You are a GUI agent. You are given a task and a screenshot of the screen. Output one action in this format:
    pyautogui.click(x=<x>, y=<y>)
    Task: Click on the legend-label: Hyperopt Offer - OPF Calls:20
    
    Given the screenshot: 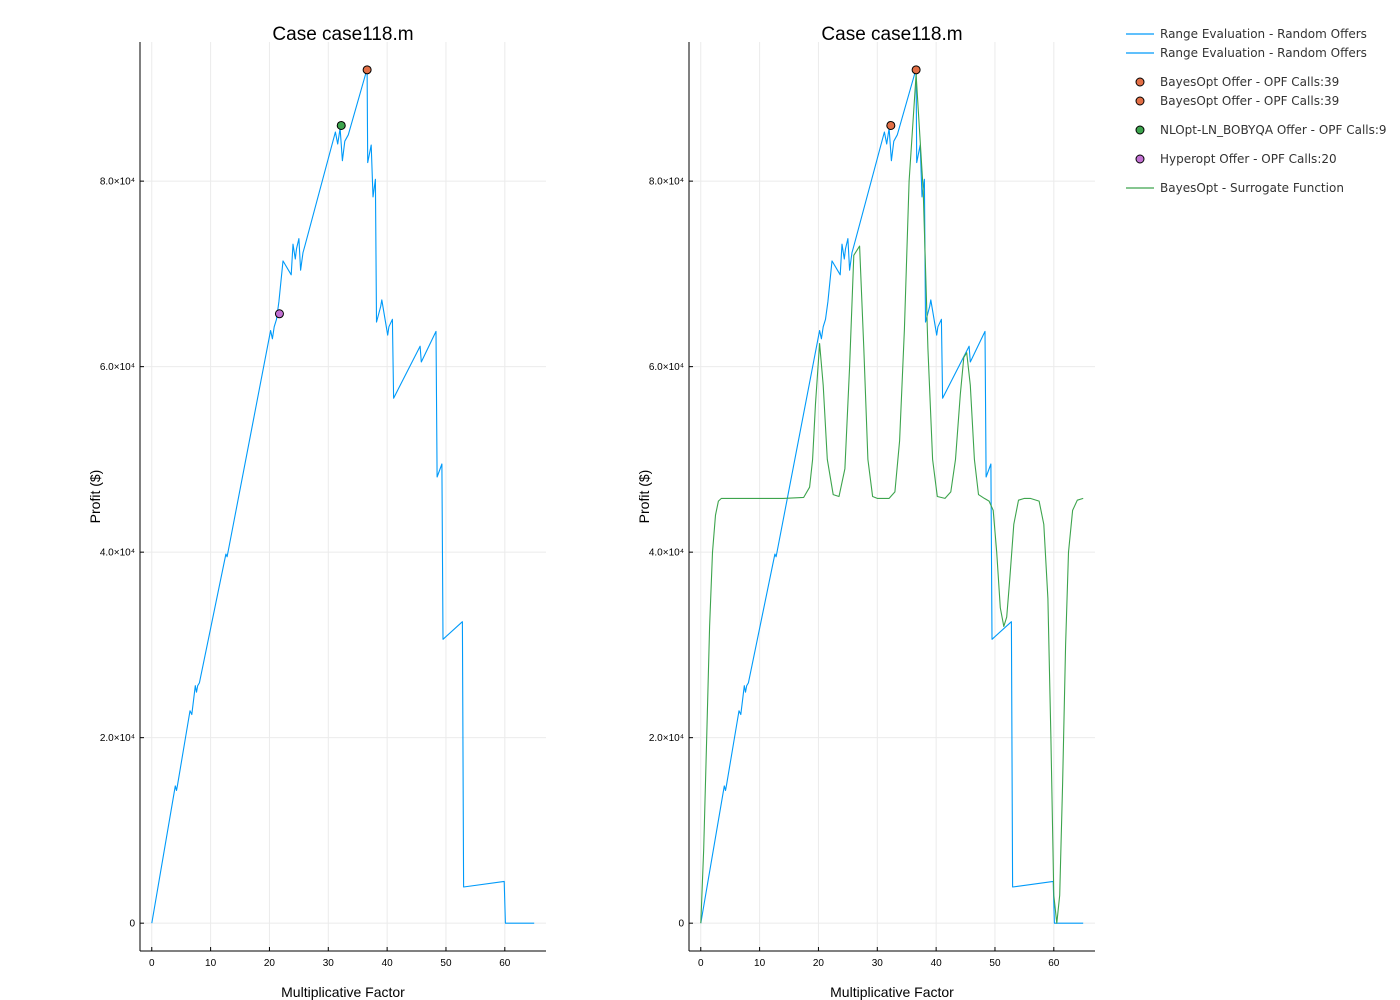 What is the action you would take?
    pyautogui.click(x=1248, y=159)
    